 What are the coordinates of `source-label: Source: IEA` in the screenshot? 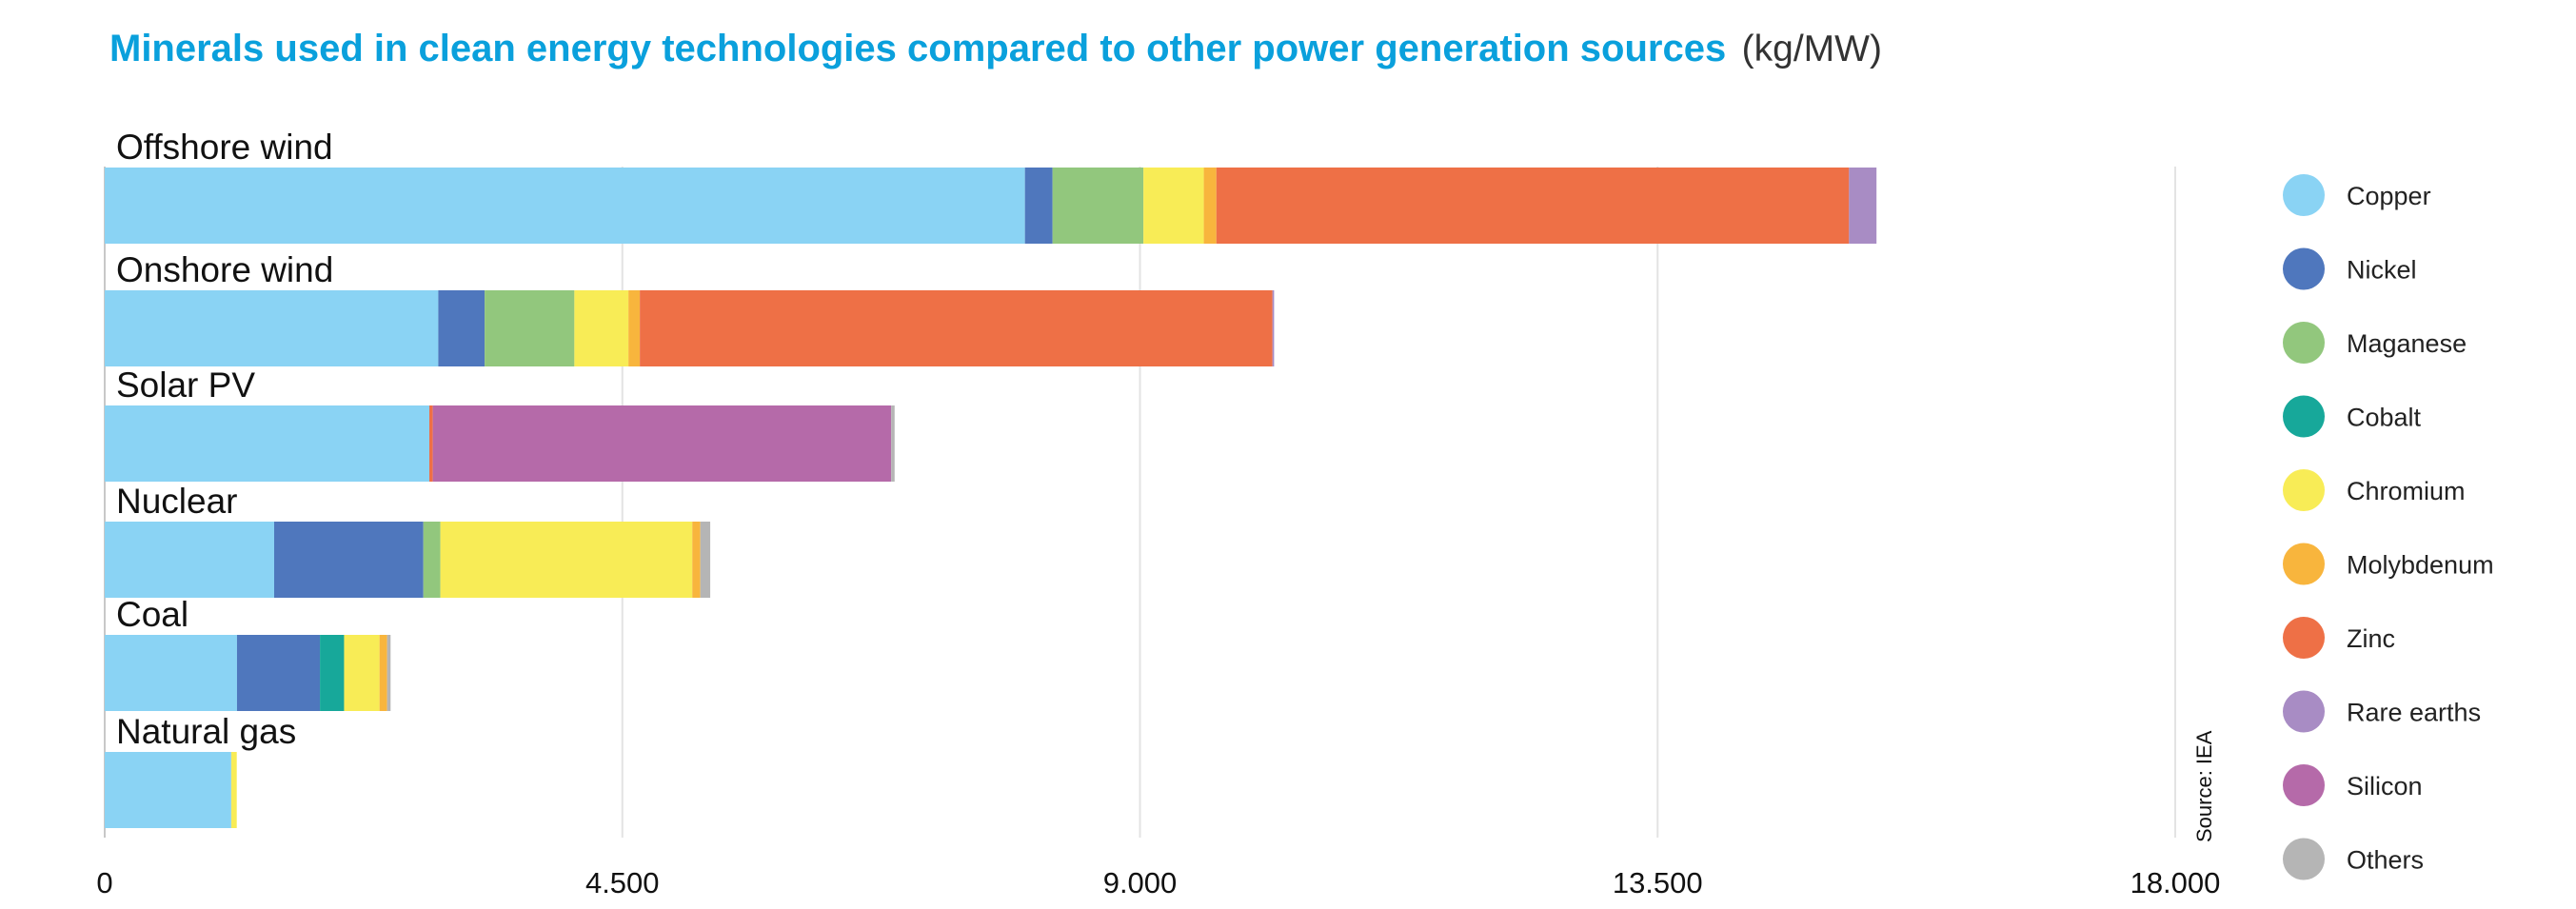 It's located at (2204, 786).